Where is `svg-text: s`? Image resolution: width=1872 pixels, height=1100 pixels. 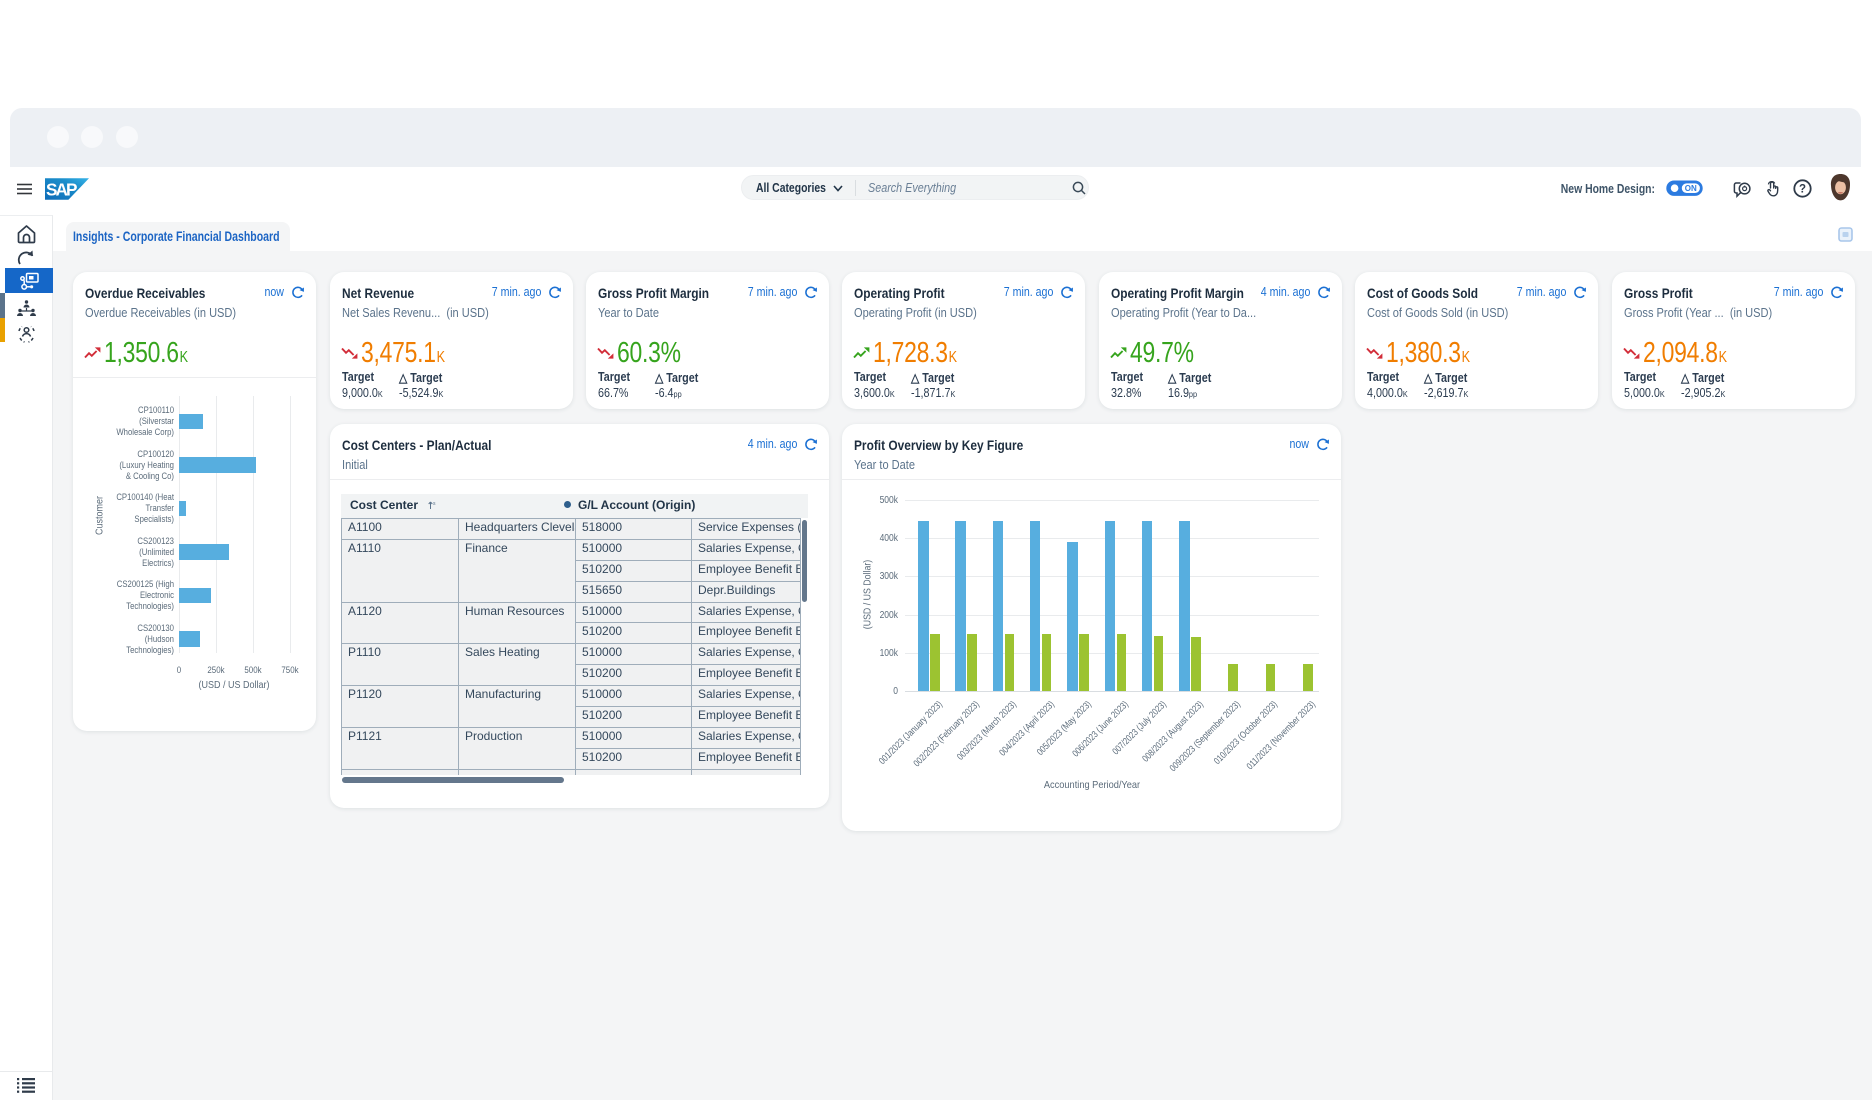
svg-text: s is located at coordinates (434, 504).